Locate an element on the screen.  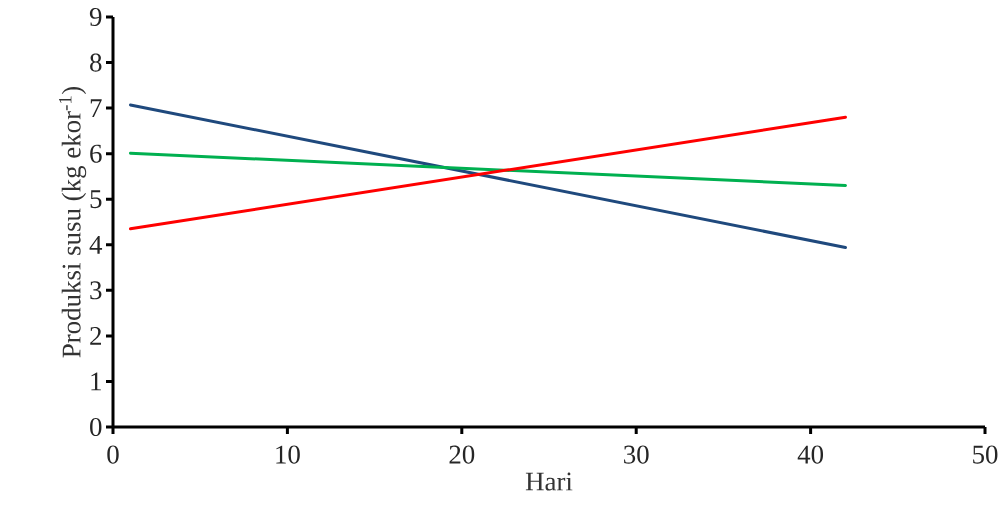
x-tick-label: 50 is located at coordinates (985, 454).